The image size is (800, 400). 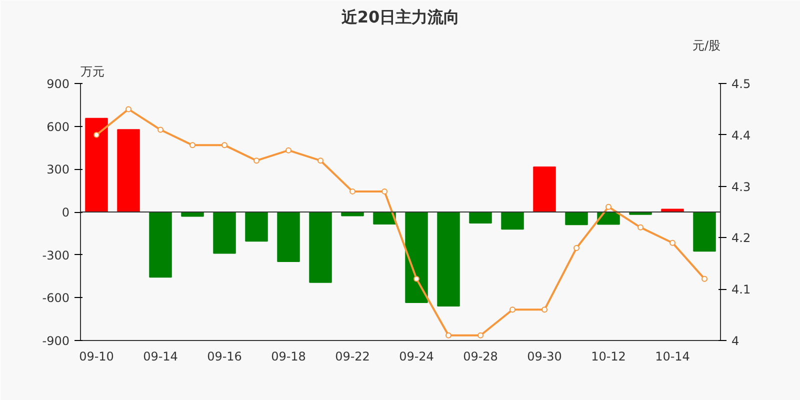 I want to click on y-tick-label: 0, so click(x=66, y=213).